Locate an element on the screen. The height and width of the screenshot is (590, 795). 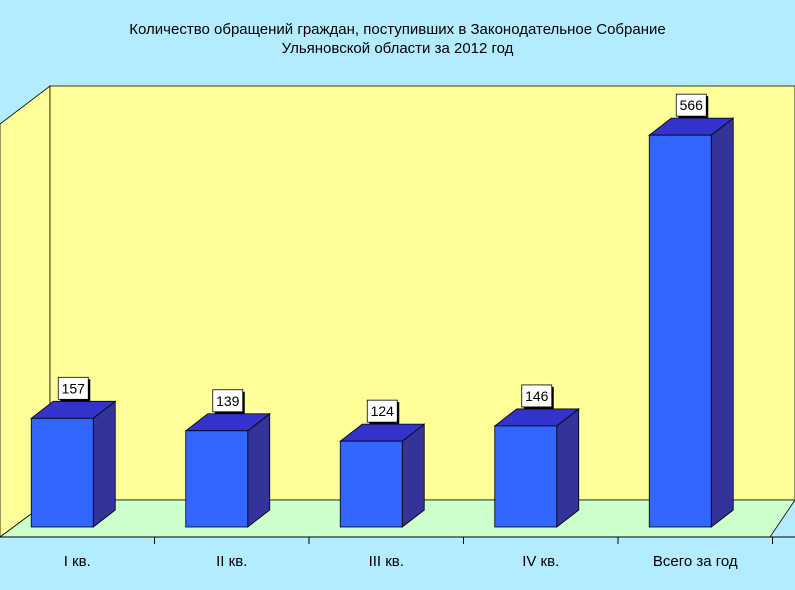
data-label-4: 146 is located at coordinates (537, 396).